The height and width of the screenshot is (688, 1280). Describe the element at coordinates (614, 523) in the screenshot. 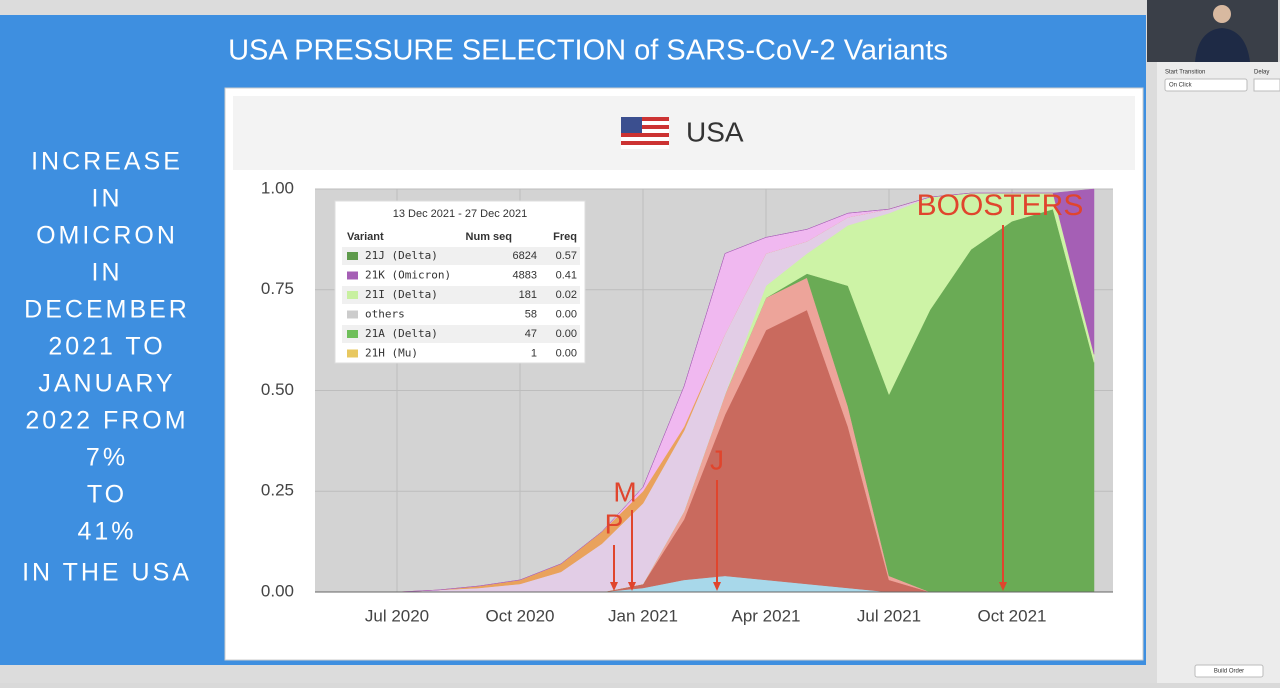

I see `annotation: P` at that location.